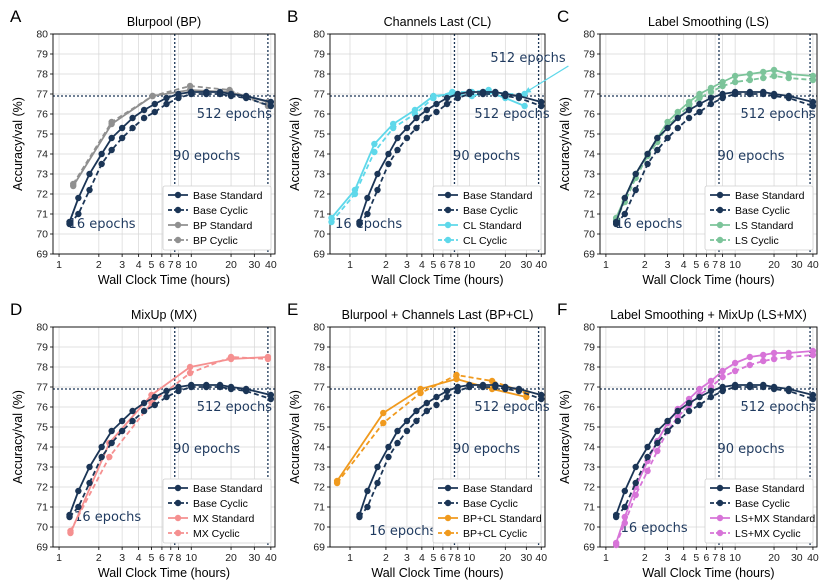 The width and height of the screenshot is (831, 586). Describe the element at coordinates (292, 16) in the screenshot. I see `panel-letter: B` at that location.